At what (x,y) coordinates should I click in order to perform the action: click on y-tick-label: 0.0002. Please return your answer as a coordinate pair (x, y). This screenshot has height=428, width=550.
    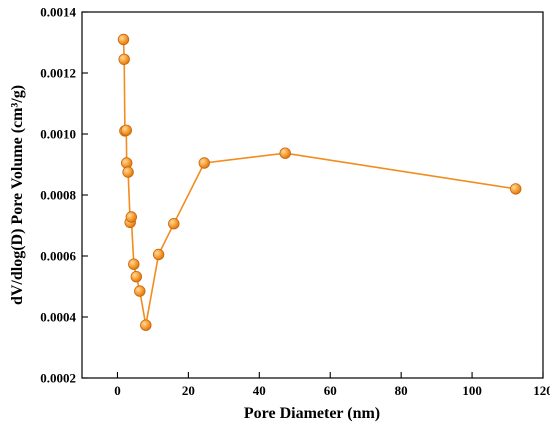
    Looking at the image, I should click on (58, 378).